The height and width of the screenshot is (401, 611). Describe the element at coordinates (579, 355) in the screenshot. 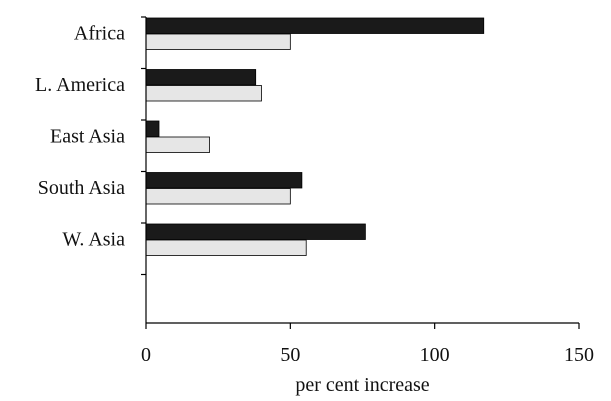

I see `x-tick-label: 150` at that location.